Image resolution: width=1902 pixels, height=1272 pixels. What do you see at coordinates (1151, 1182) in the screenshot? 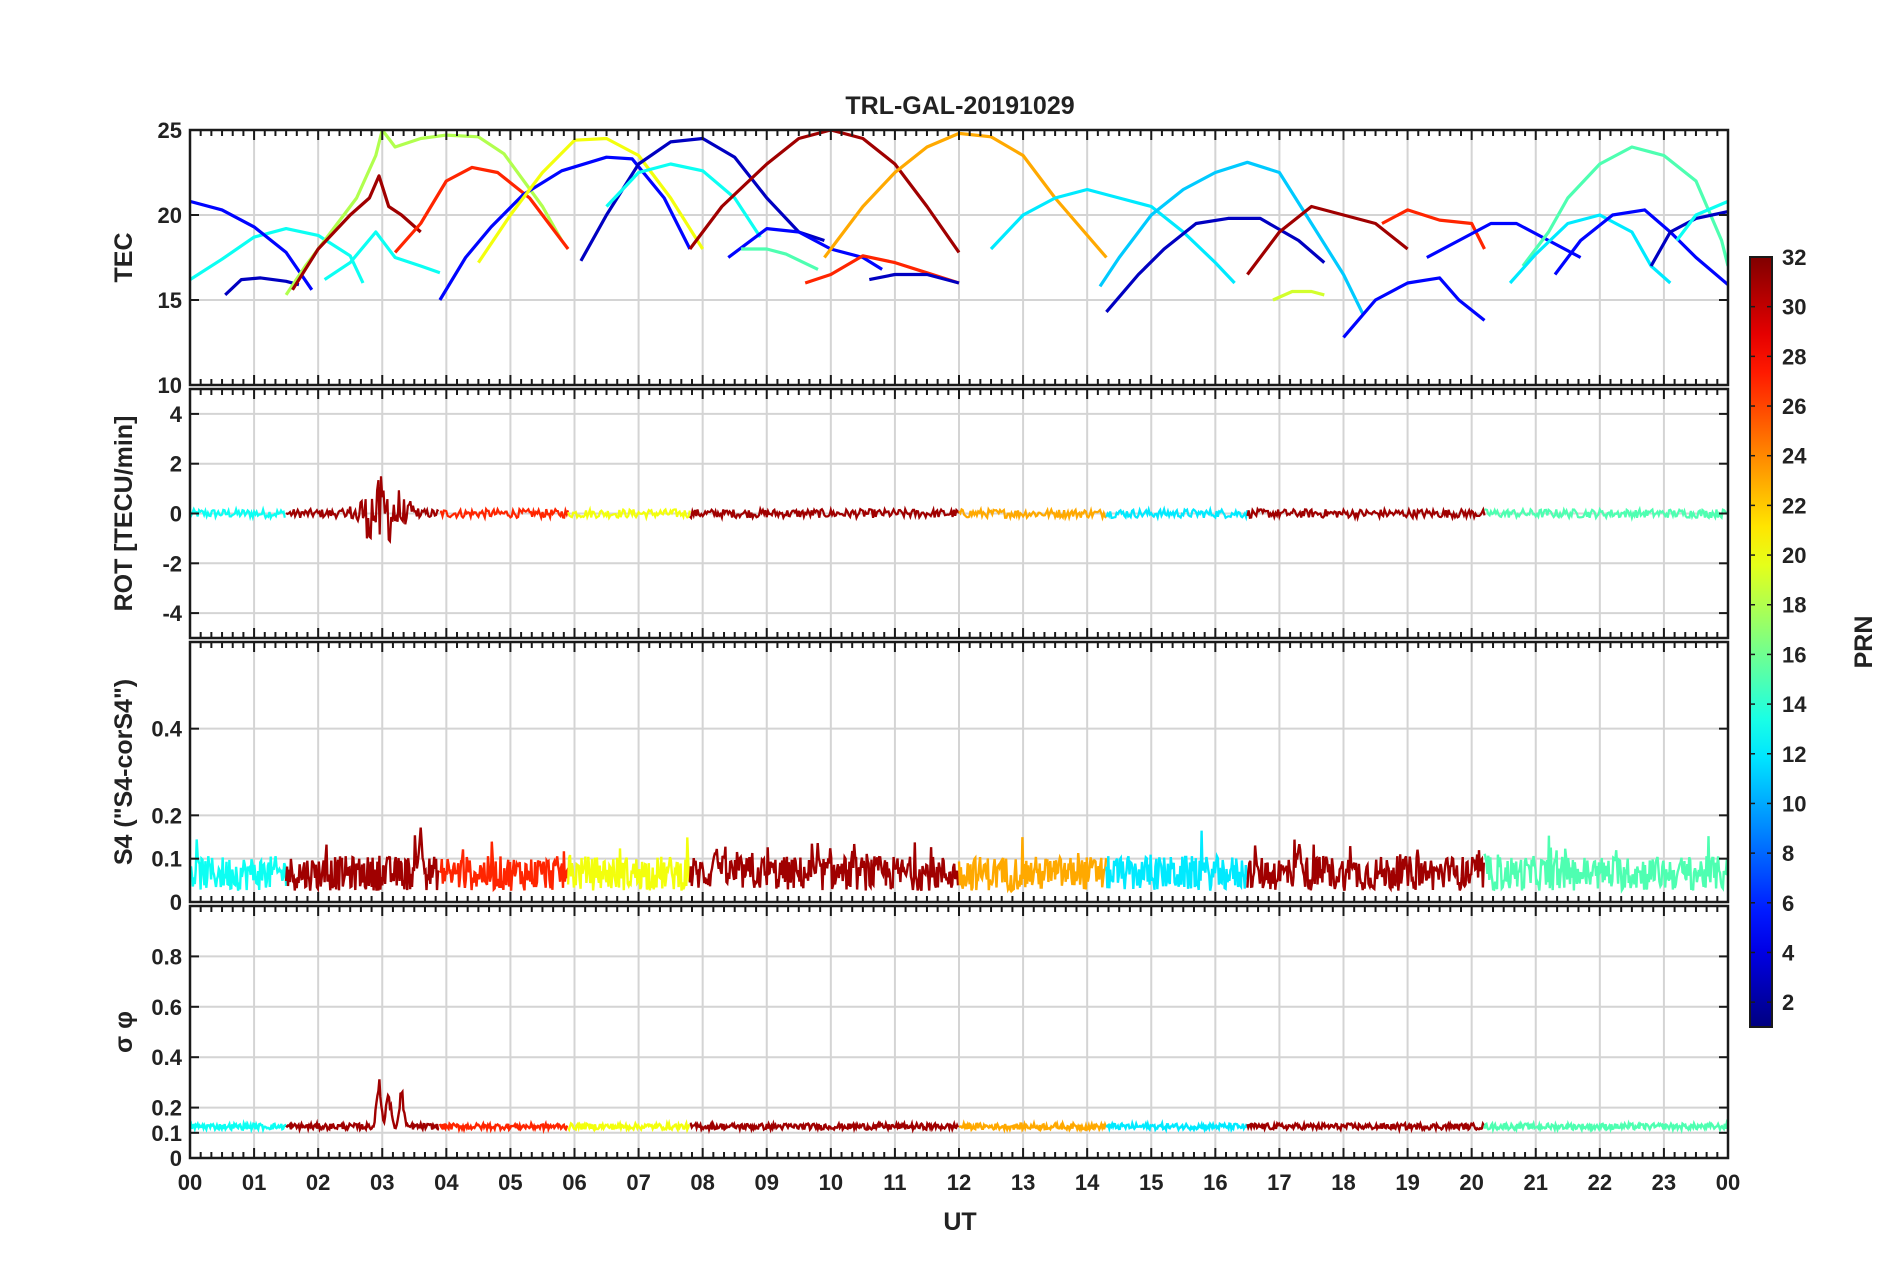
I see `x-tick-label: 15` at bounding box center [1151, 1182].